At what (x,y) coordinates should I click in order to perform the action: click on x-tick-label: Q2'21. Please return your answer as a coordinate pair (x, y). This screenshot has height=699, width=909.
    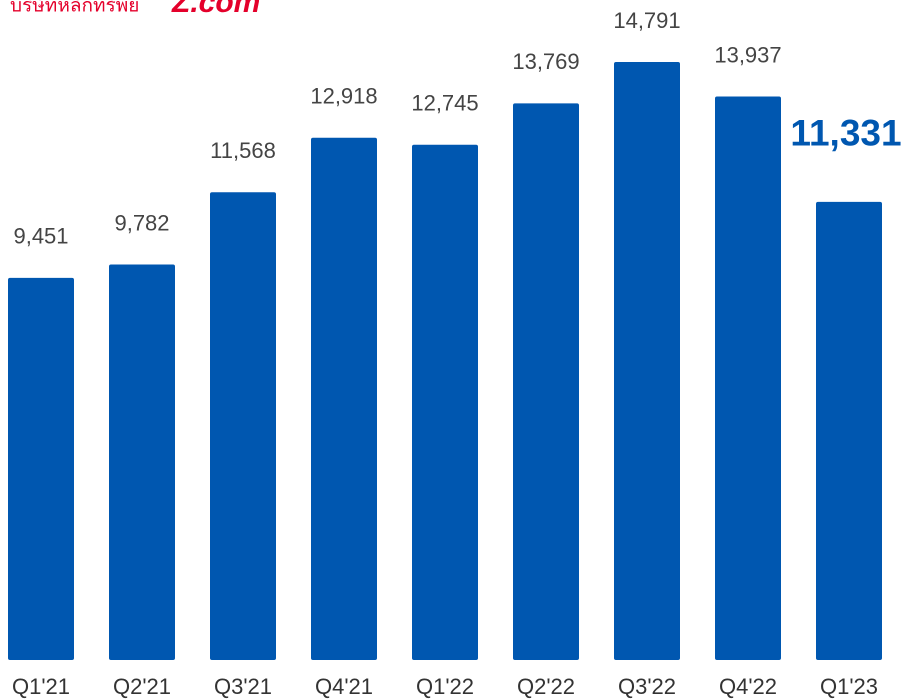
    Looking at the image, I should click on (142, 686).